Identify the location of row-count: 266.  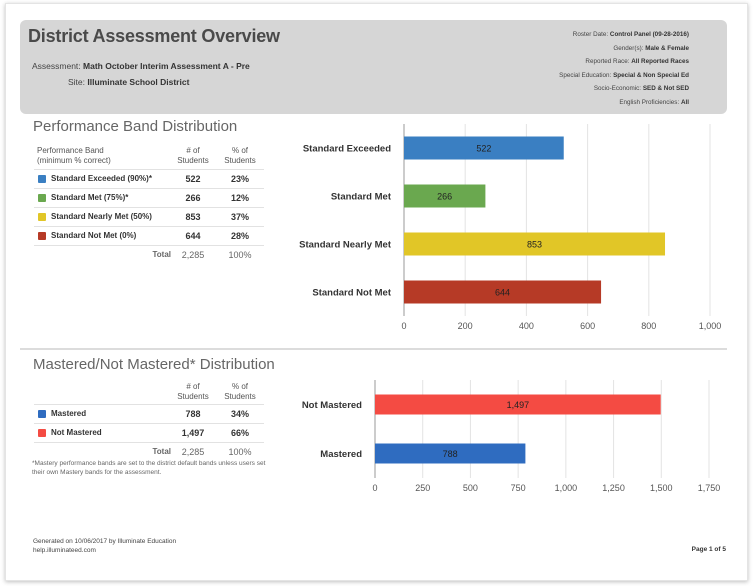
(193, 198).